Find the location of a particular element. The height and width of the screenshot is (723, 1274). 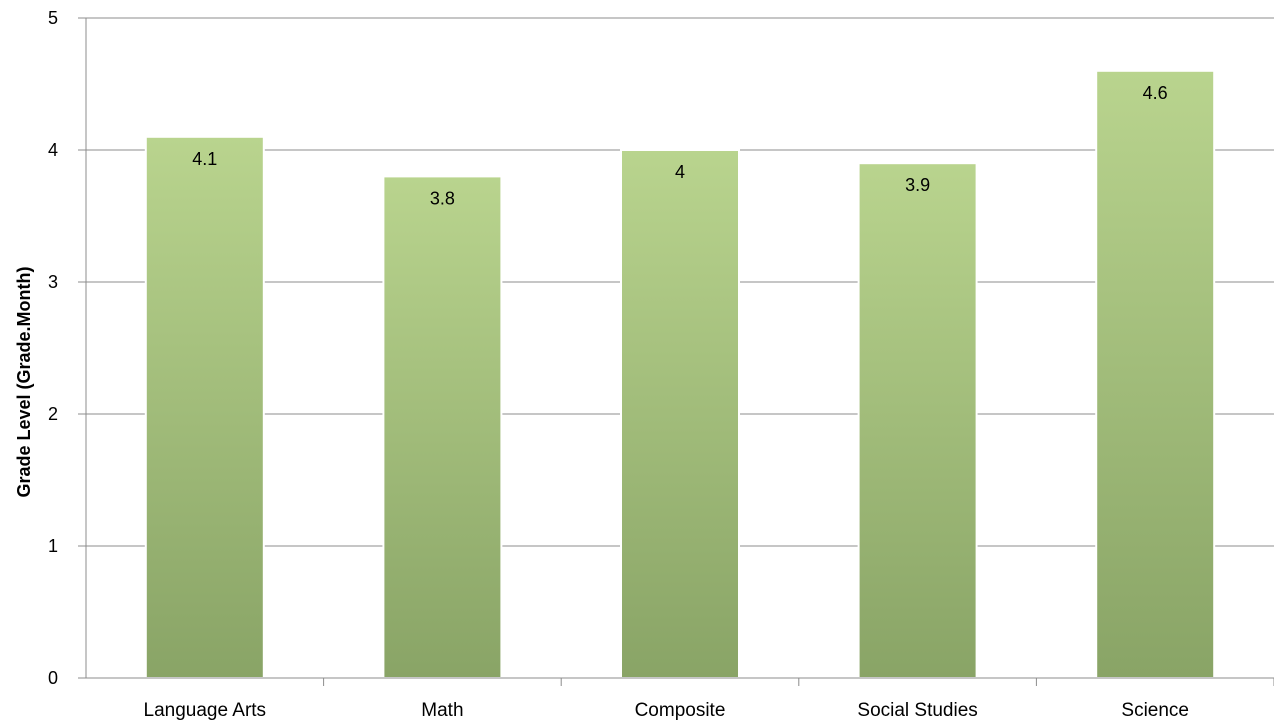

y-tick-label: 5 is located at coordinates (53, 18).